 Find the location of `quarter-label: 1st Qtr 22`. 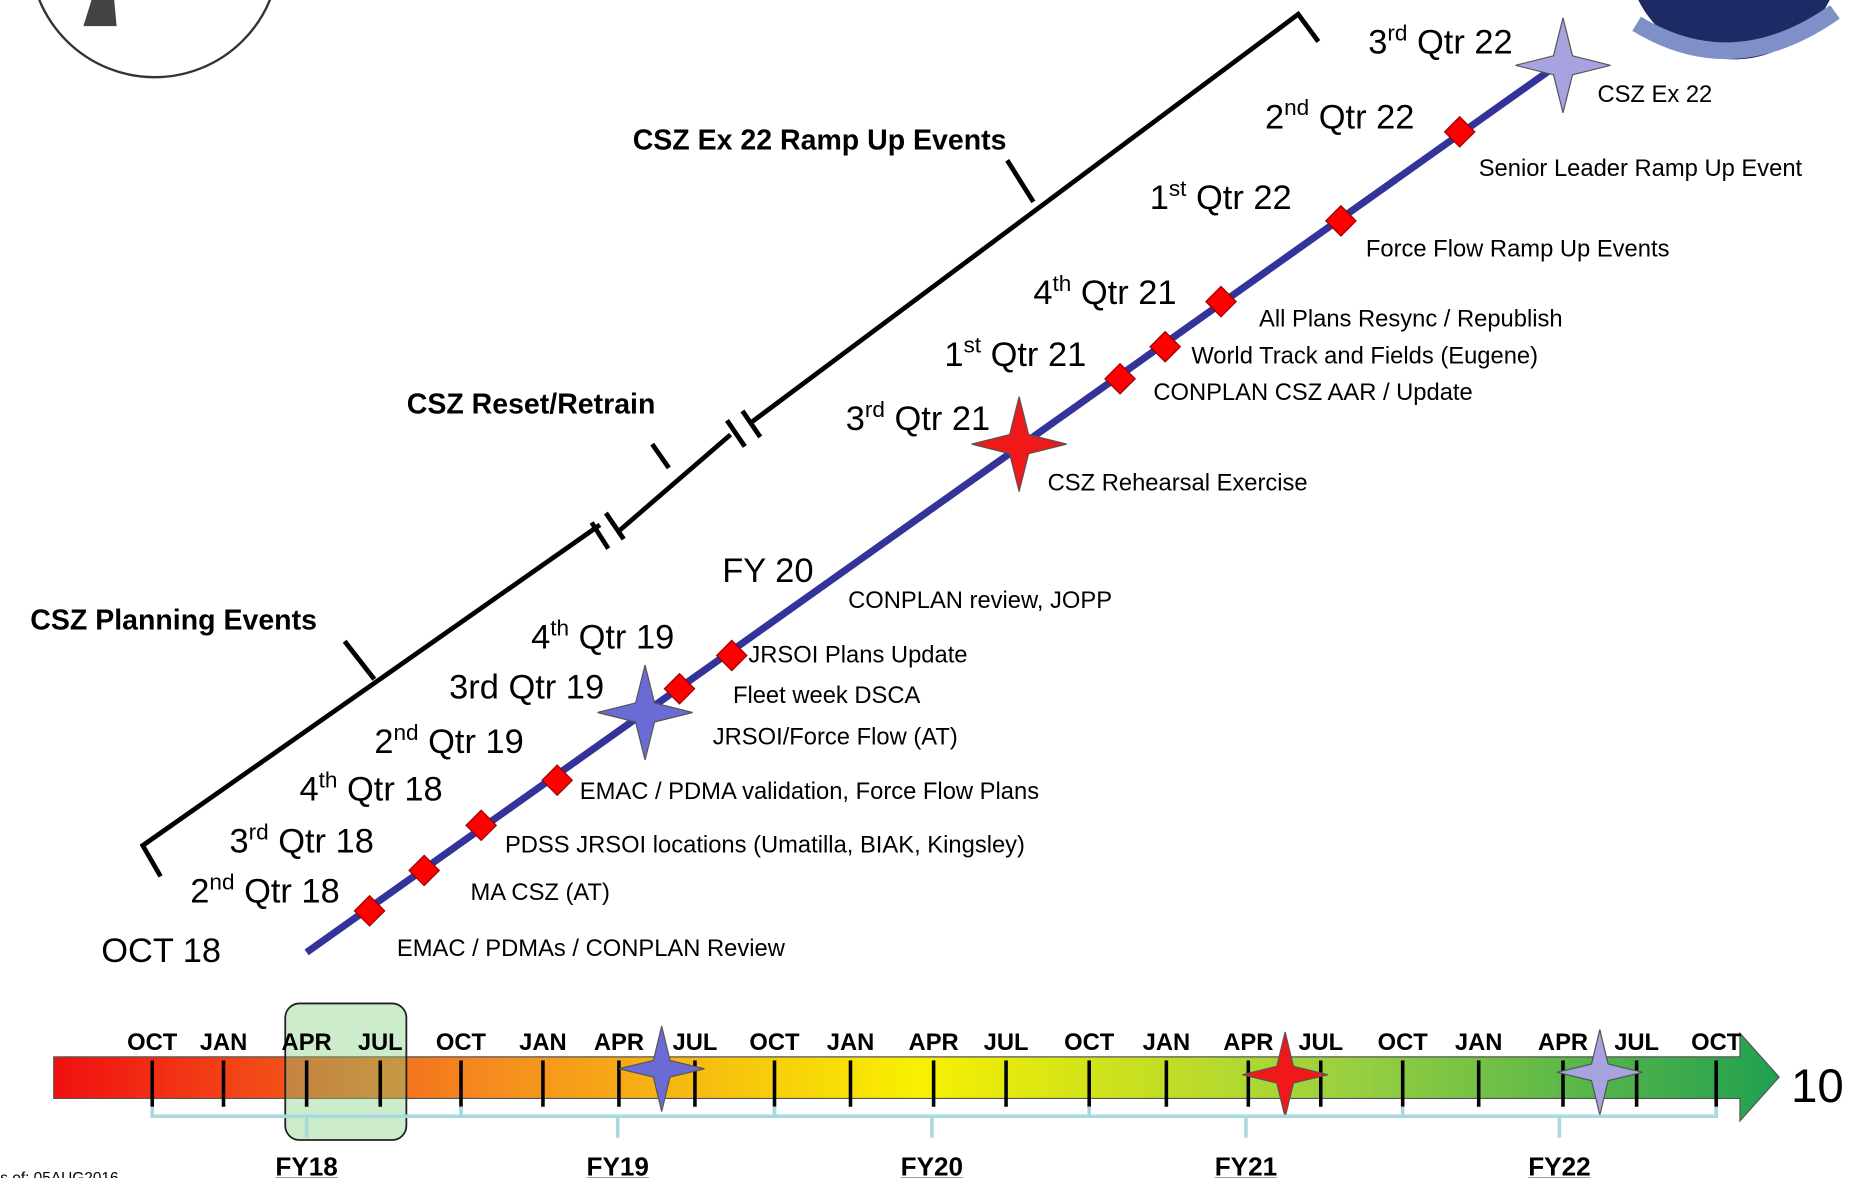

quarter-label: 1st Qtr 22 is located at coordinates (1221, 196).